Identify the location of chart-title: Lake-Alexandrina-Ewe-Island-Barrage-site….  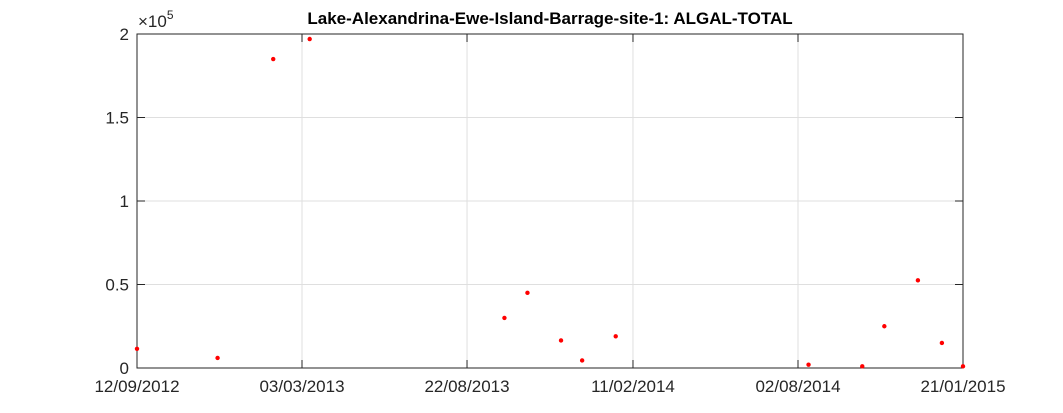
(549, 18).